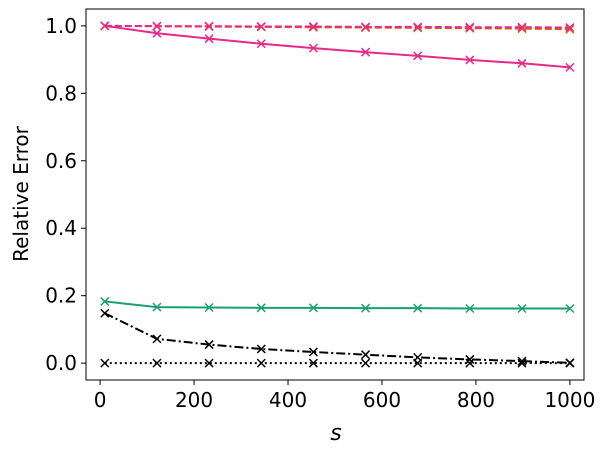 This screenshot has height=452, width=604. What do you see at coordinates (61, 296) in the screenshot?
I see `y-tick-label: 0.2` at bounding box center [61, 296].